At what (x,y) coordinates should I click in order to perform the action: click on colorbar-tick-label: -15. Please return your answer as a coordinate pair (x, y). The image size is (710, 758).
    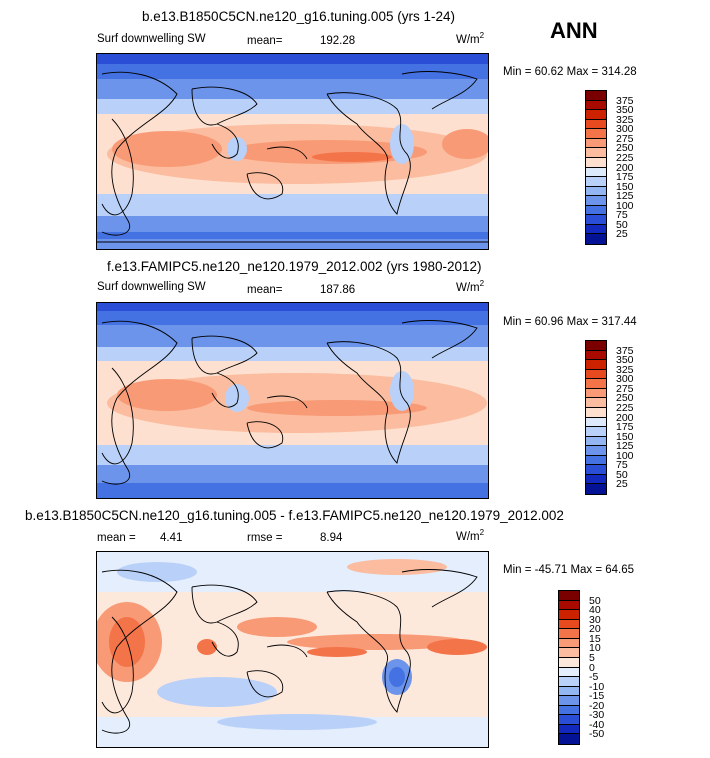
    Looking at the image, I should click on (597, 696).